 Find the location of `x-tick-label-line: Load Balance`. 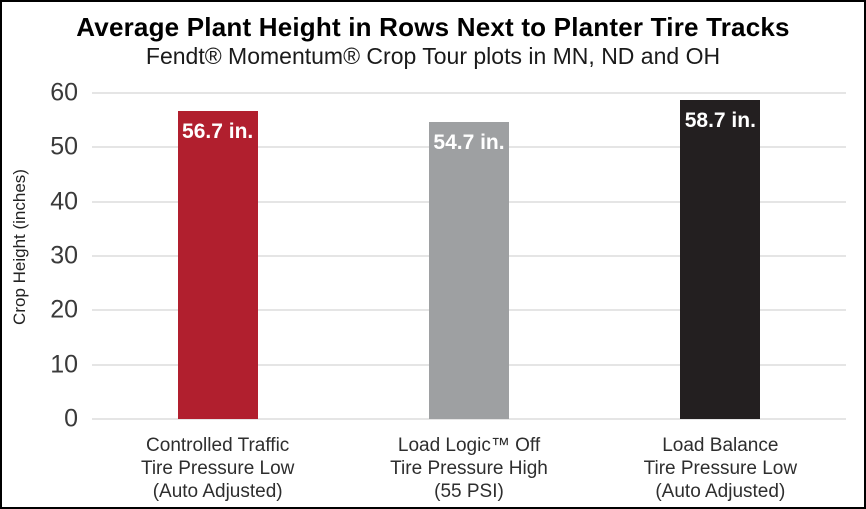

x-tick-label-line: Load Balance is located at coordinates (720, 445).